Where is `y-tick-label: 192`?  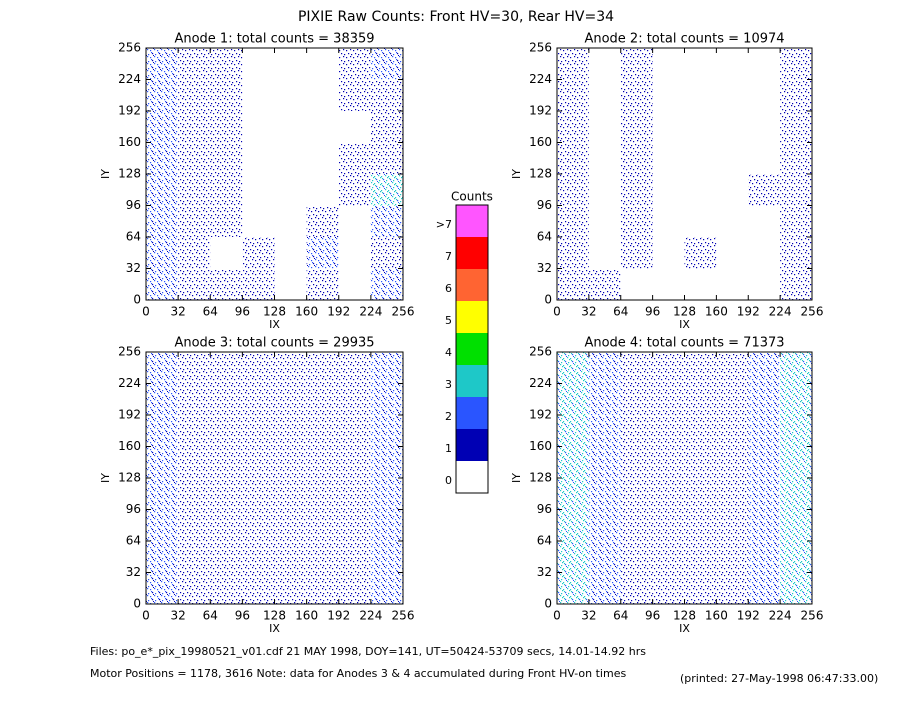 y-tick-label: 192 is located at coordinates (129, 111).